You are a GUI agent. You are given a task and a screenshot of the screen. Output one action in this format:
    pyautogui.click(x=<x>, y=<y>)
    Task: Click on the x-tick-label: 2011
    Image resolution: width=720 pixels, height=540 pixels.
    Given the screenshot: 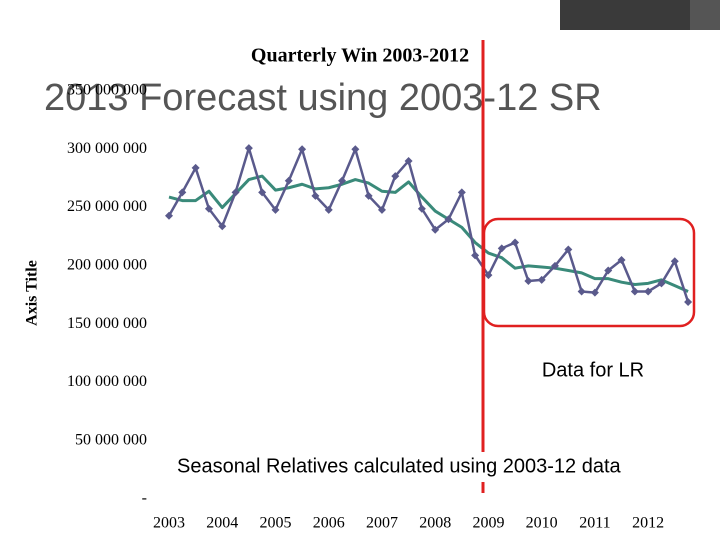 What is the action you would take?
    pyautogui.click(x=594, y=523)
    